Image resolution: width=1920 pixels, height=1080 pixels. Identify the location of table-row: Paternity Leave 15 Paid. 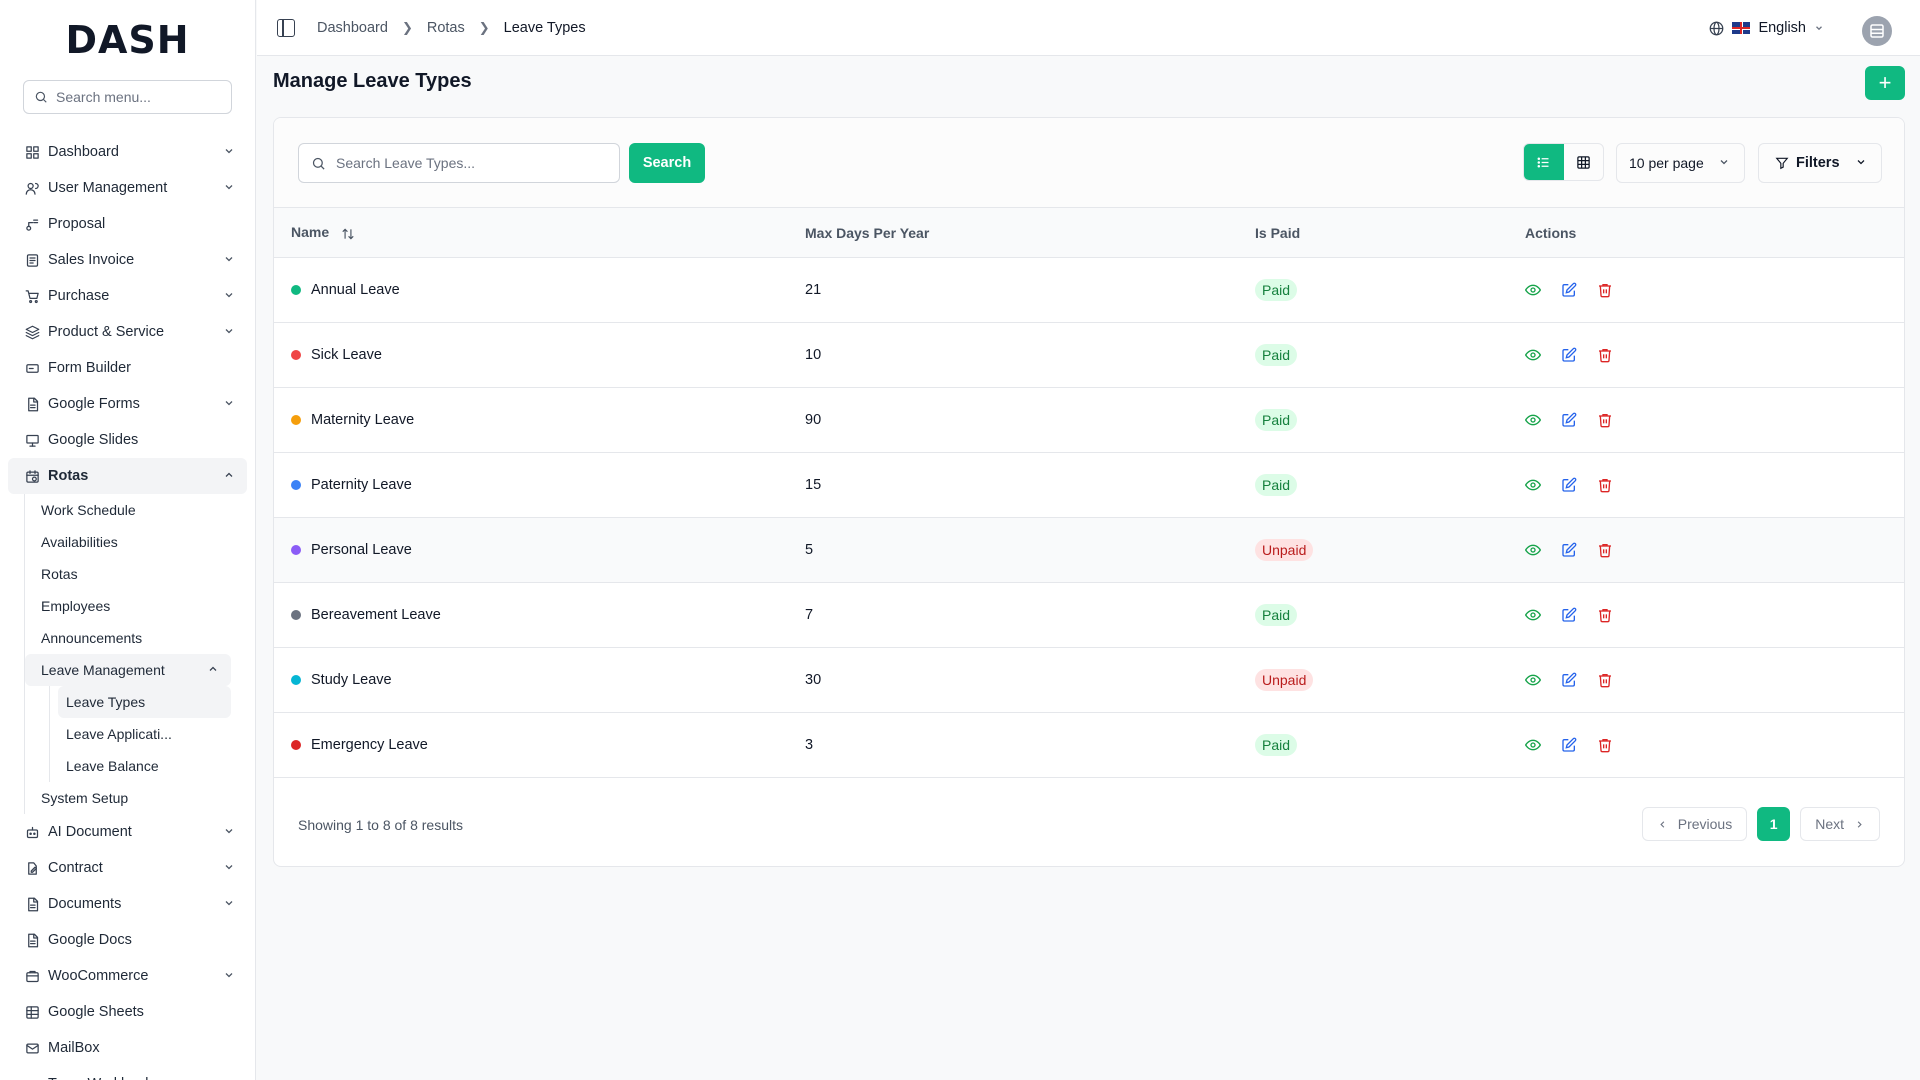
(1089, 485).